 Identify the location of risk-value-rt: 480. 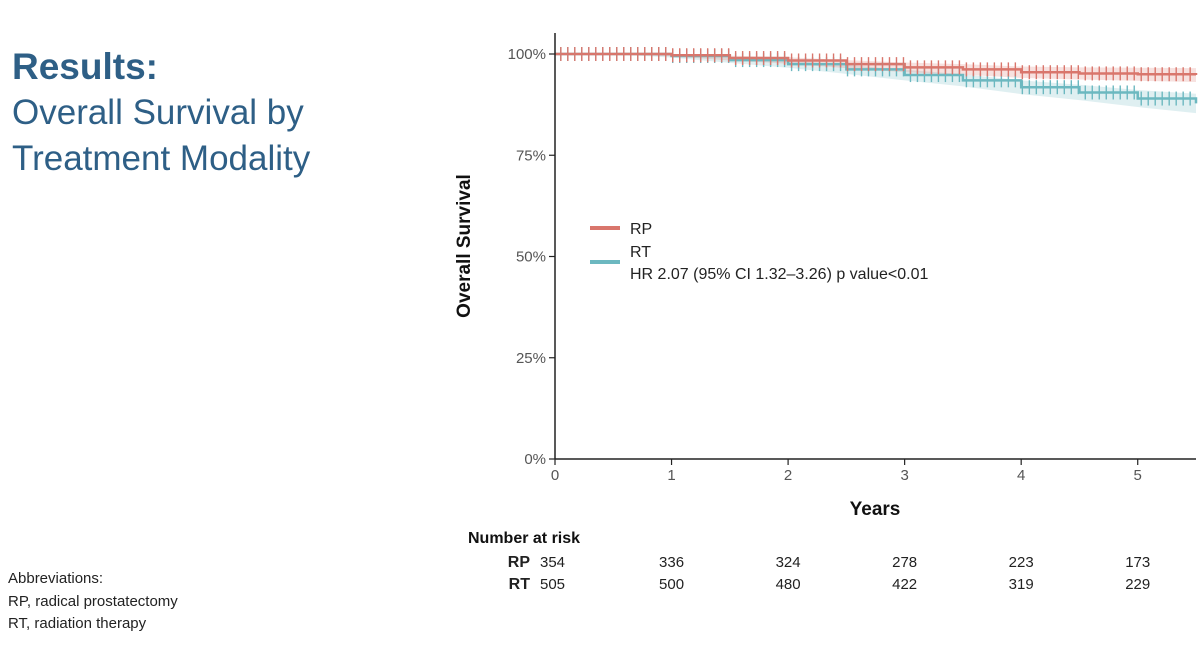
(788, 584).